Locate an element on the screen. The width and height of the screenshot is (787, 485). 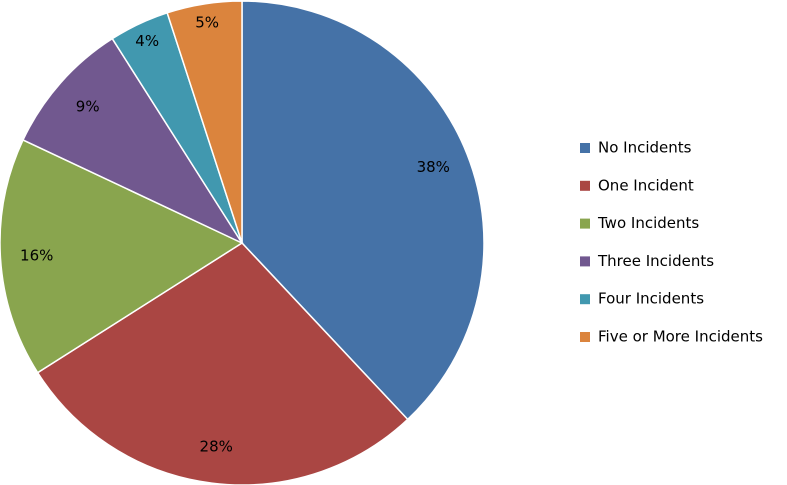
legend-label: No Incidents is located at coordinates (645, 148).